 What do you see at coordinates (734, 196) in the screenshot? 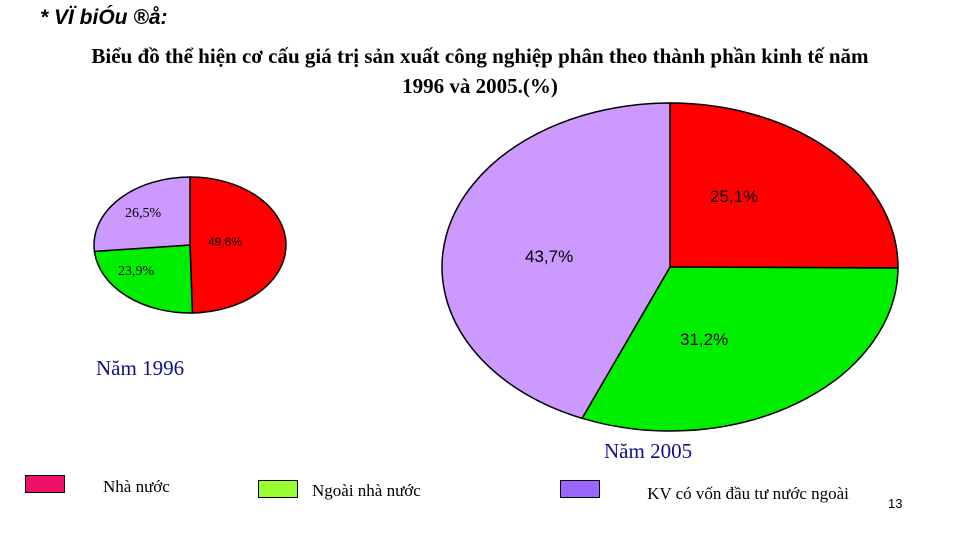
I see `pie-2005-label-nha-nuoc: 25,1%` at bounding box center [734, 196].